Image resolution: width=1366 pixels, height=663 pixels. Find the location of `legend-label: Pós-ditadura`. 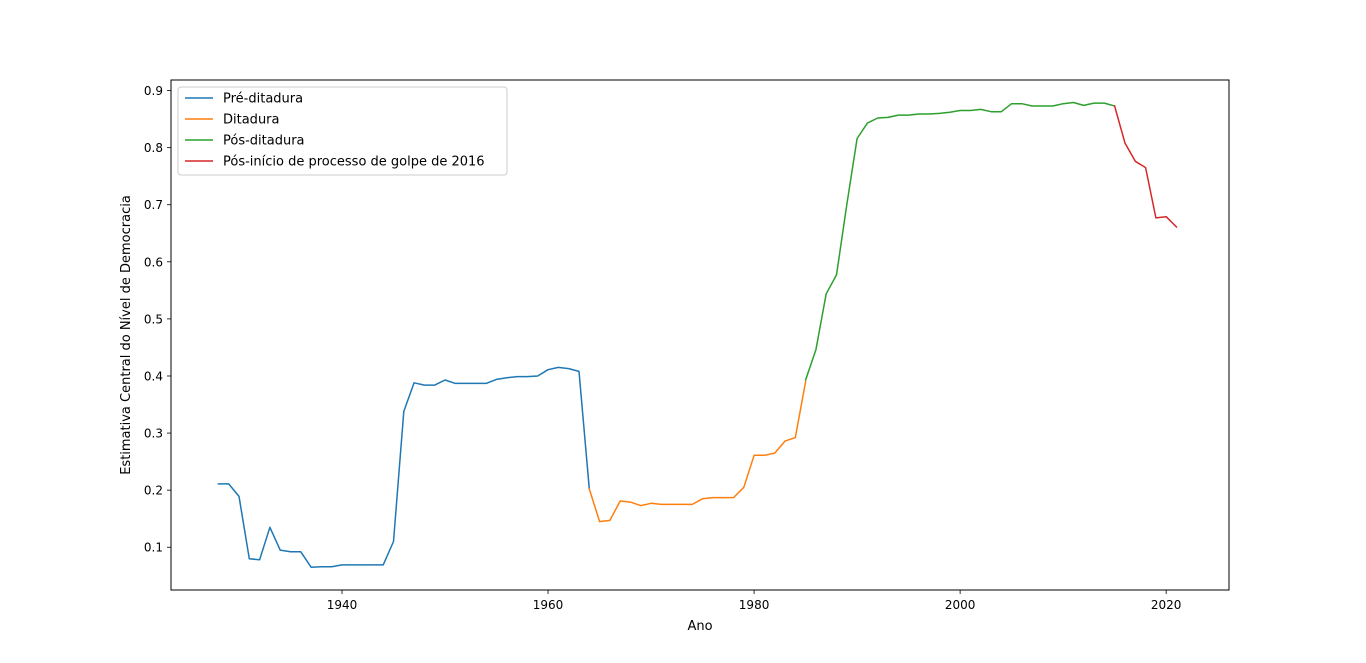

legend-label: Pós-ditadura is located at coordinates (264, 141).